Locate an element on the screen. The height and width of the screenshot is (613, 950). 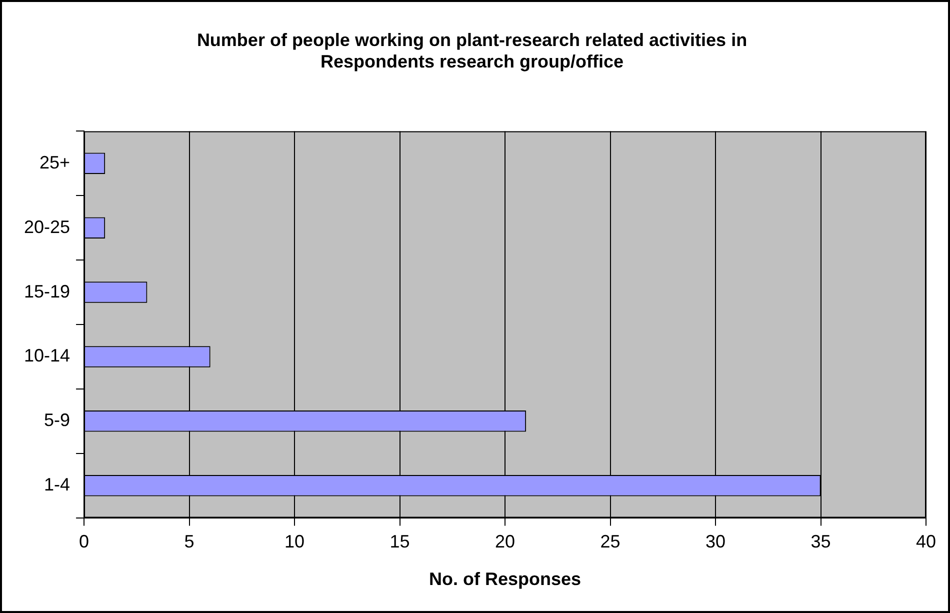
x-tick-label: 25 is located at coordinates (610, 542).